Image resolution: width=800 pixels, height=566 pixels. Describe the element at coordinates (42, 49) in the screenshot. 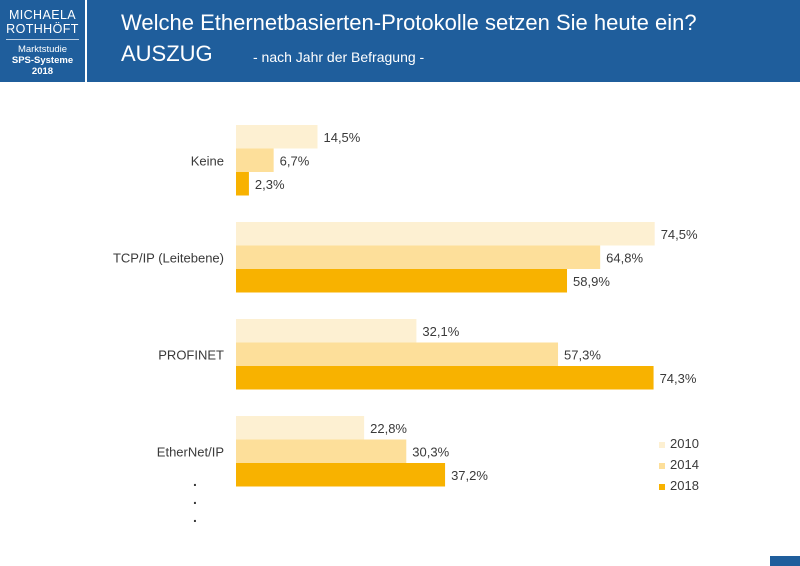

I see `logo-study-label: Marktstudie` at that location.